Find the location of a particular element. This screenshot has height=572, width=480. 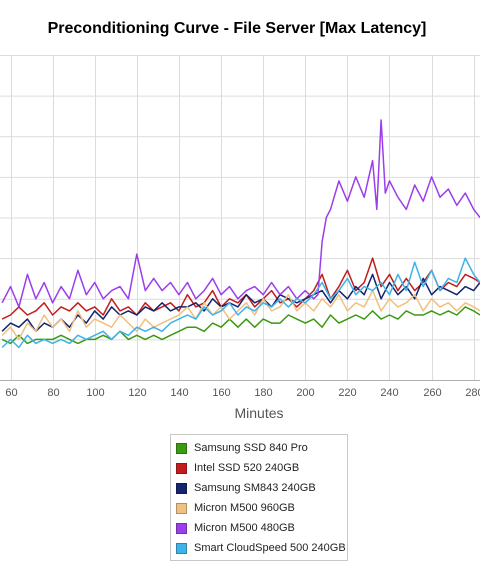

x-tick-label: 100 is located at coordinates (95, 393).